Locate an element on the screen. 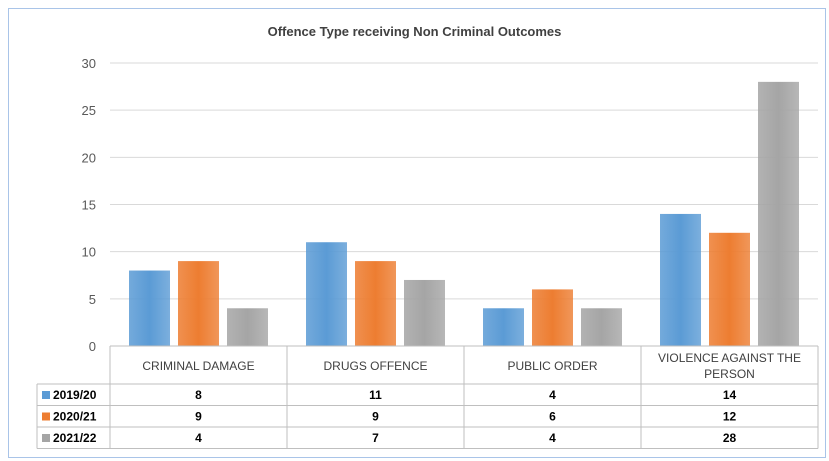 The height and width of the screenshot is (461, 829). y-tick-label: 0 is located at coordinates (92, 346).